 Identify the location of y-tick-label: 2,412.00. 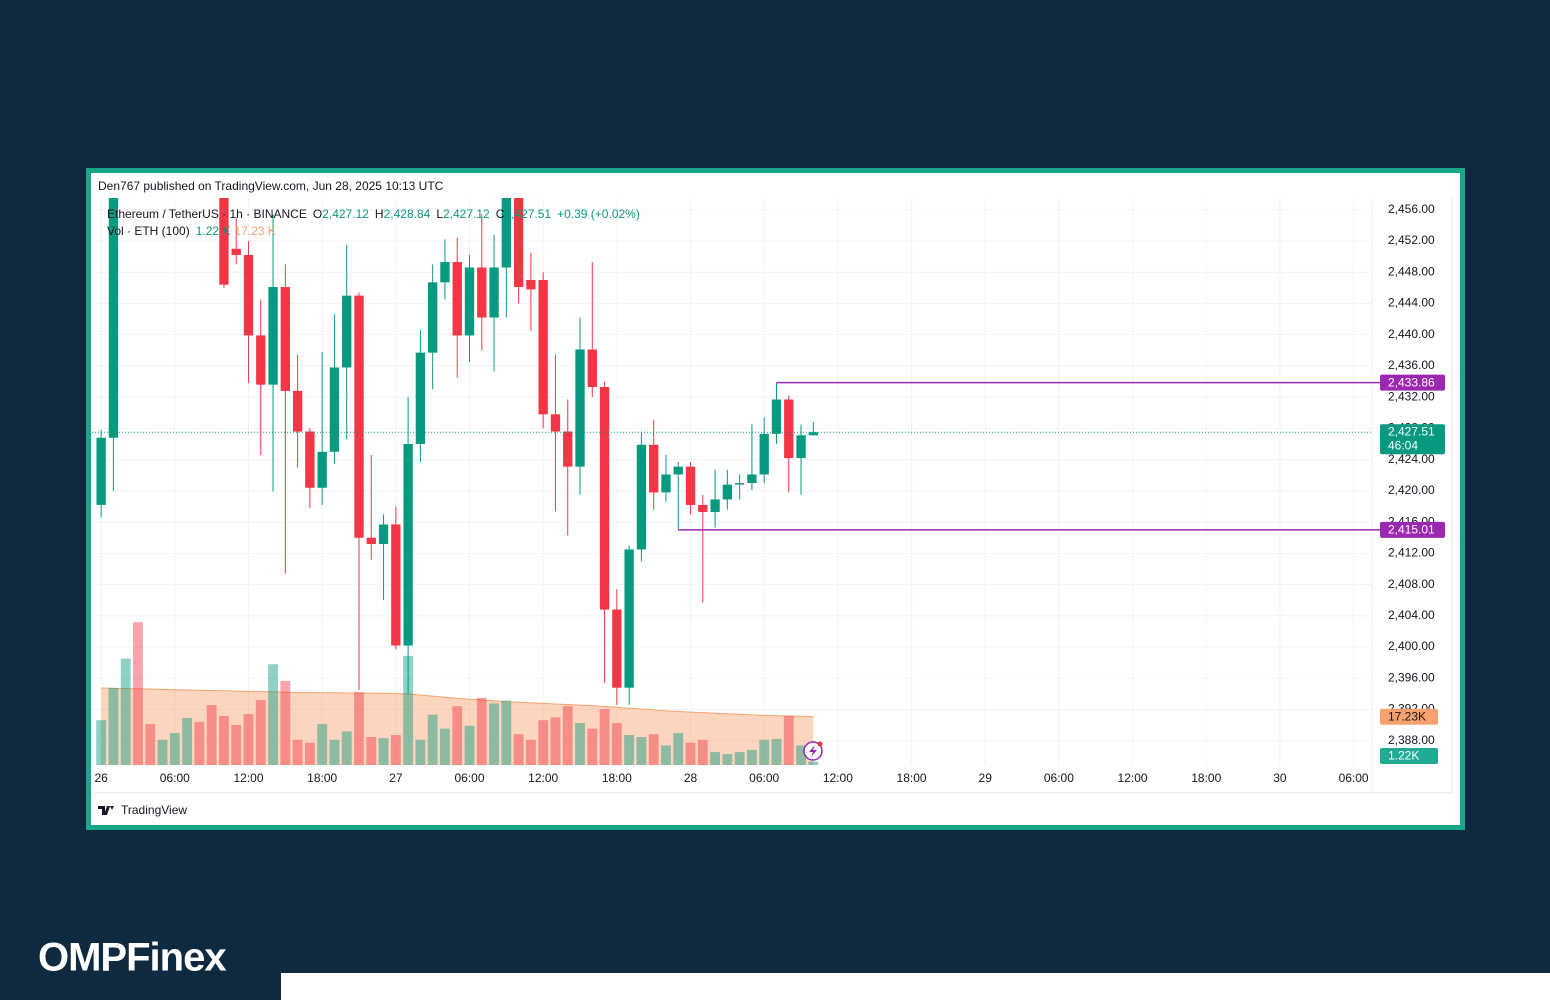
(1411, 553).